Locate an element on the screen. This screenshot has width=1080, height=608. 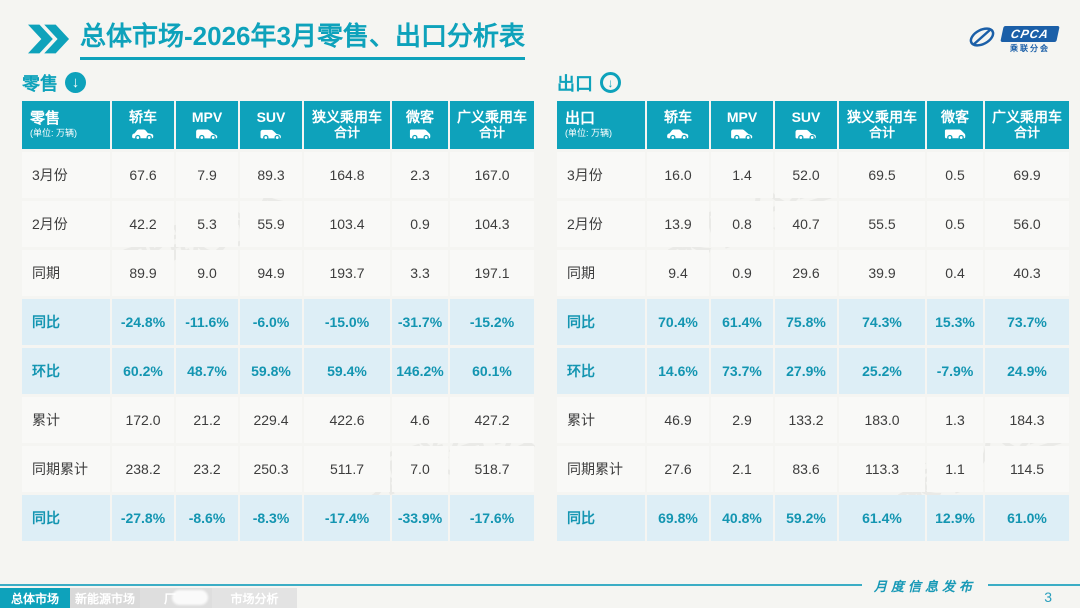
export-section-label: 出口 is located at coordinates (575, 83).